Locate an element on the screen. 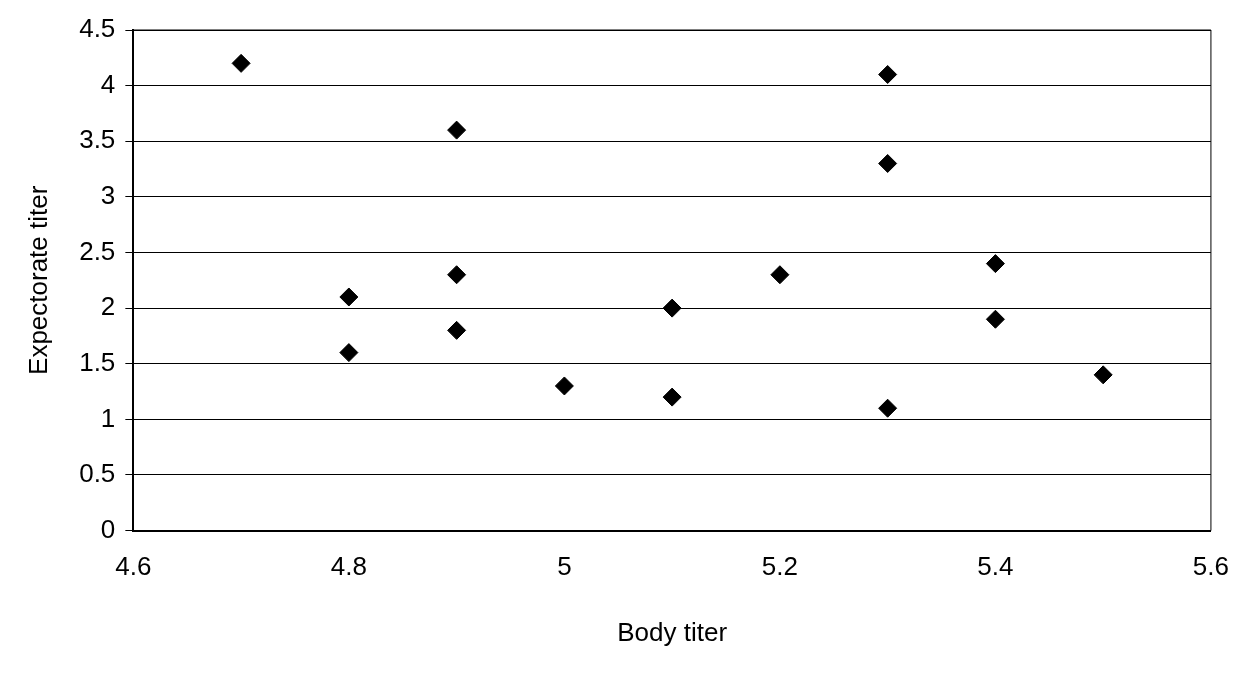 This screenshot has width=1243, height=683. x-tick-label: 5.4 is located at coordinates (995, 566).